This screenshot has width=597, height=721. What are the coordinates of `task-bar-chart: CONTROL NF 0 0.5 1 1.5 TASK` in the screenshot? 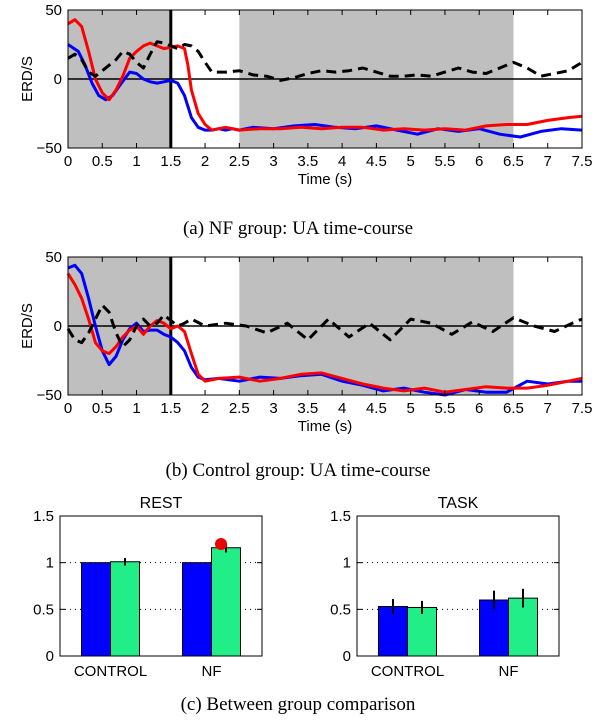 It's located at (445, 587).